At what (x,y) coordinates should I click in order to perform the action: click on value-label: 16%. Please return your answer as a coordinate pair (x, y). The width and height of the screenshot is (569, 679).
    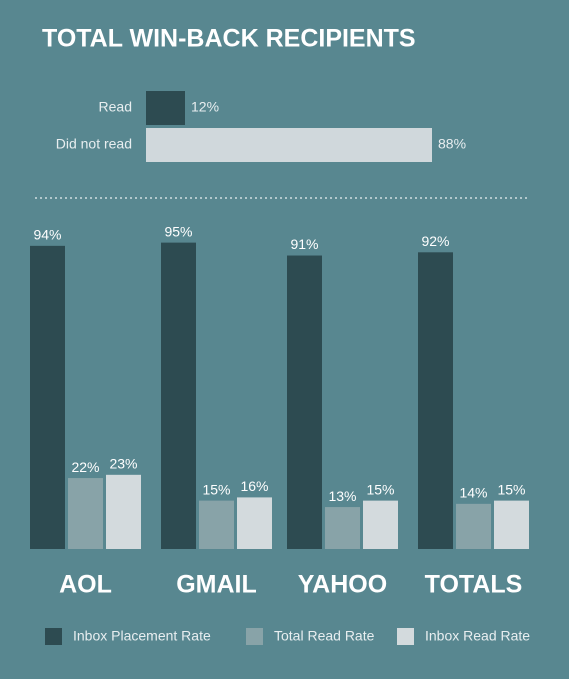
    Looking at the image, I should click on (254, 486).